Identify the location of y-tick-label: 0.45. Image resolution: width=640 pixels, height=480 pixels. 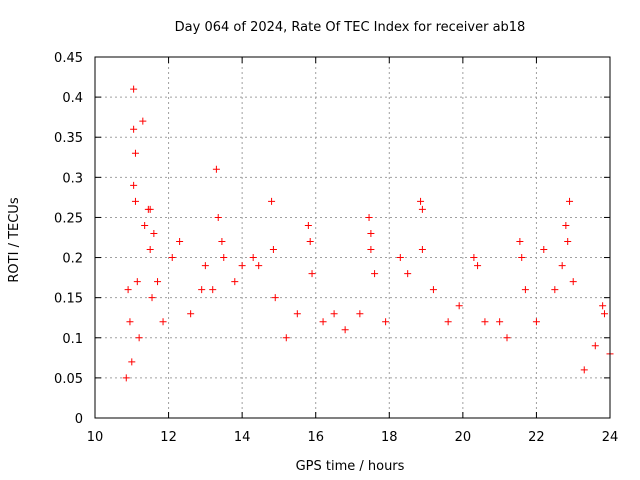
(68, 58).